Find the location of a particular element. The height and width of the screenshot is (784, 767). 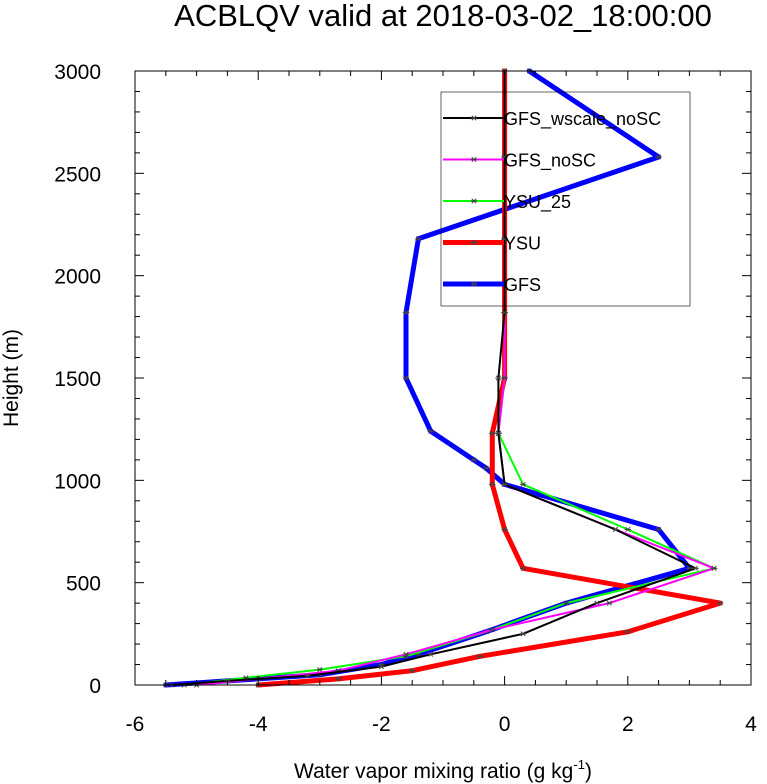

x-tick-label: 2 is located at coordinates (628, 724).